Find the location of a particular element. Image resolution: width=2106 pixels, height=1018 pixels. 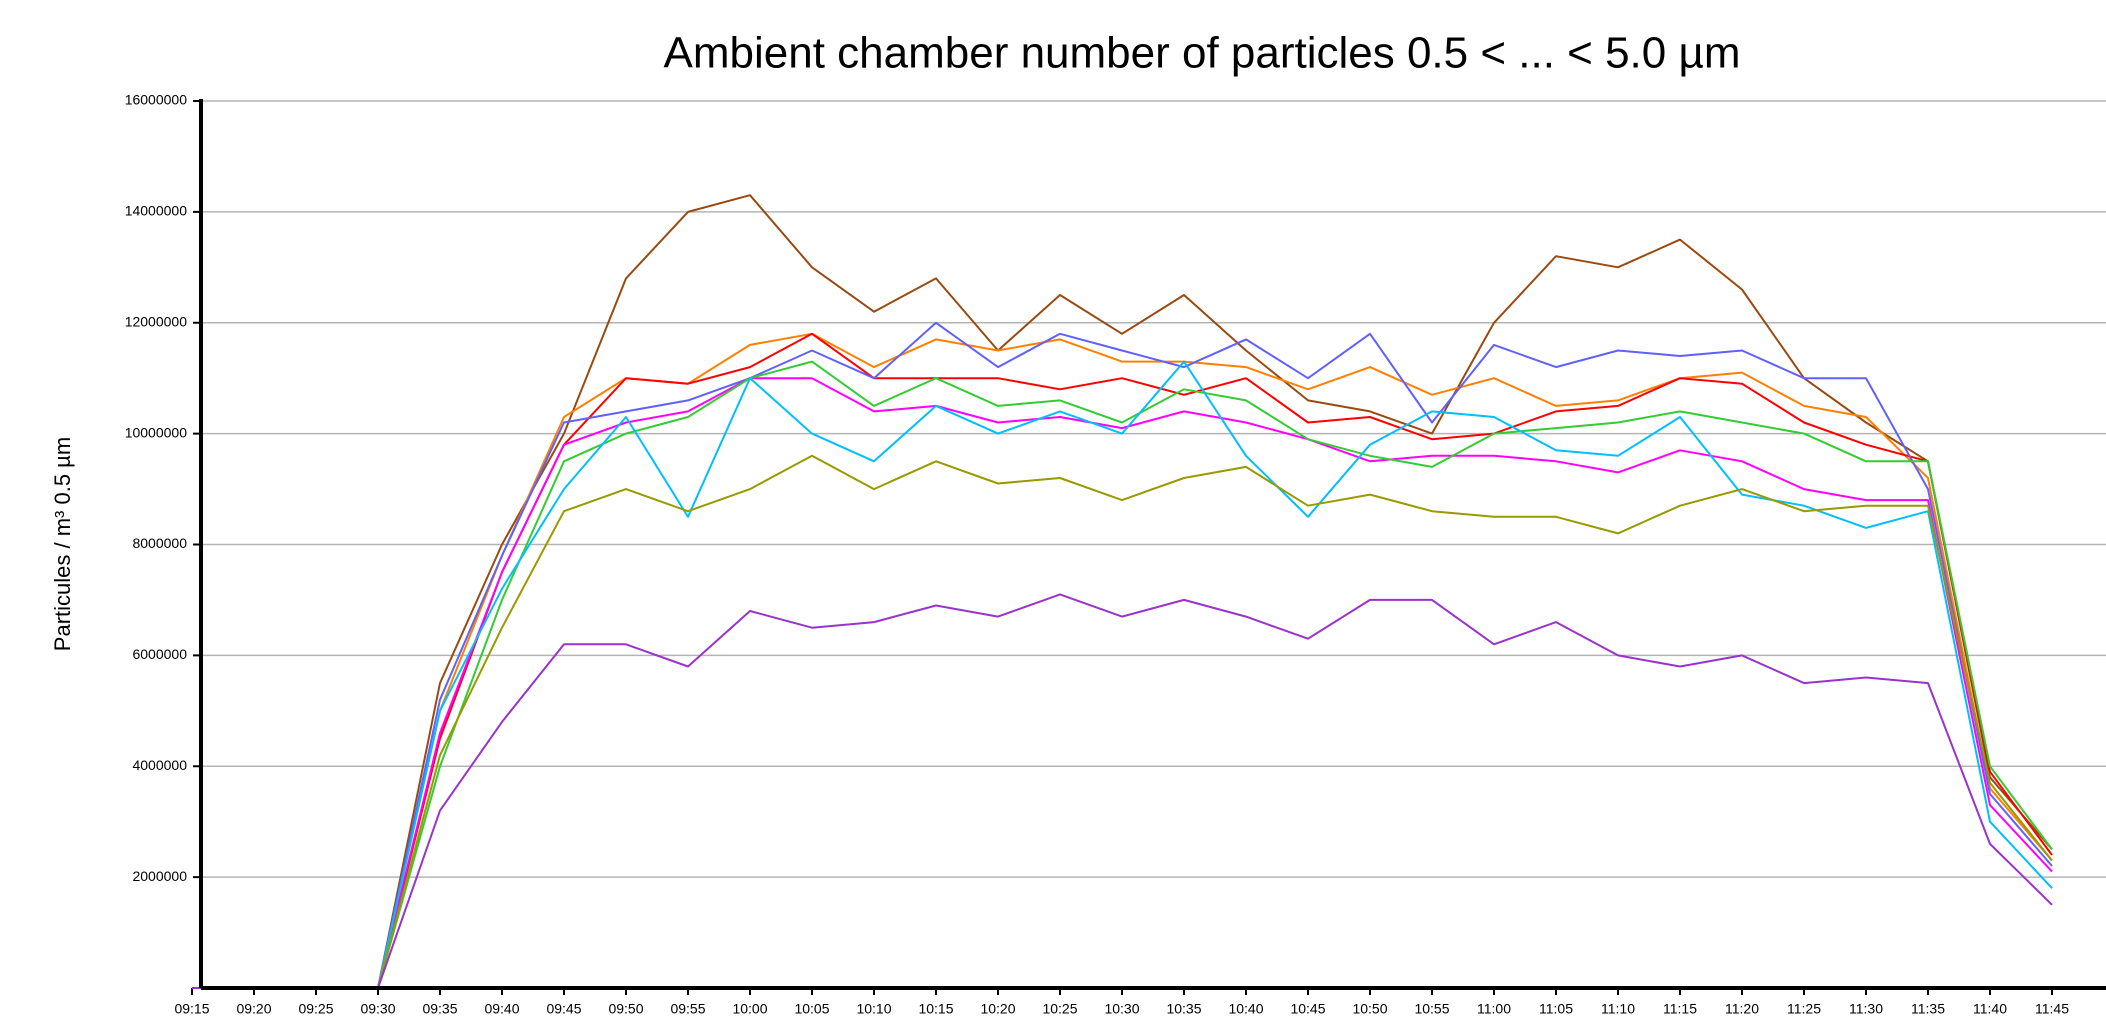

y-tick-label: 14000000 is located at coordinates (156, 211).